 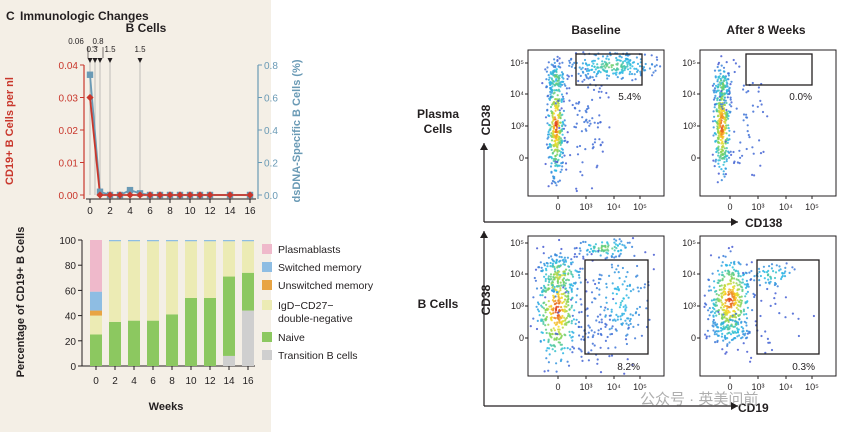 What do you see at coordinates (438, 114) in the screenshot?
I see `row-label-plasma-line1: Plasma` at bounding box center [438, 114].